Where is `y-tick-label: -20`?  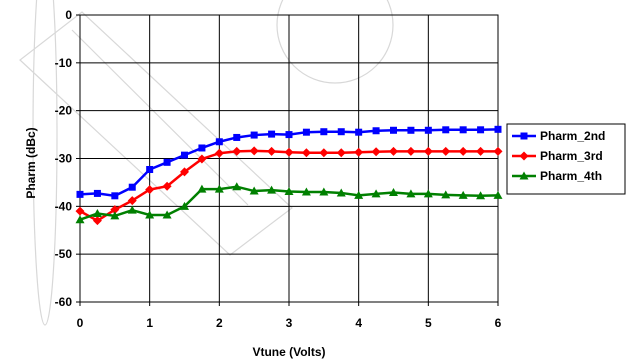 y-tick-label: -20 is located at coordinates (64, 111).